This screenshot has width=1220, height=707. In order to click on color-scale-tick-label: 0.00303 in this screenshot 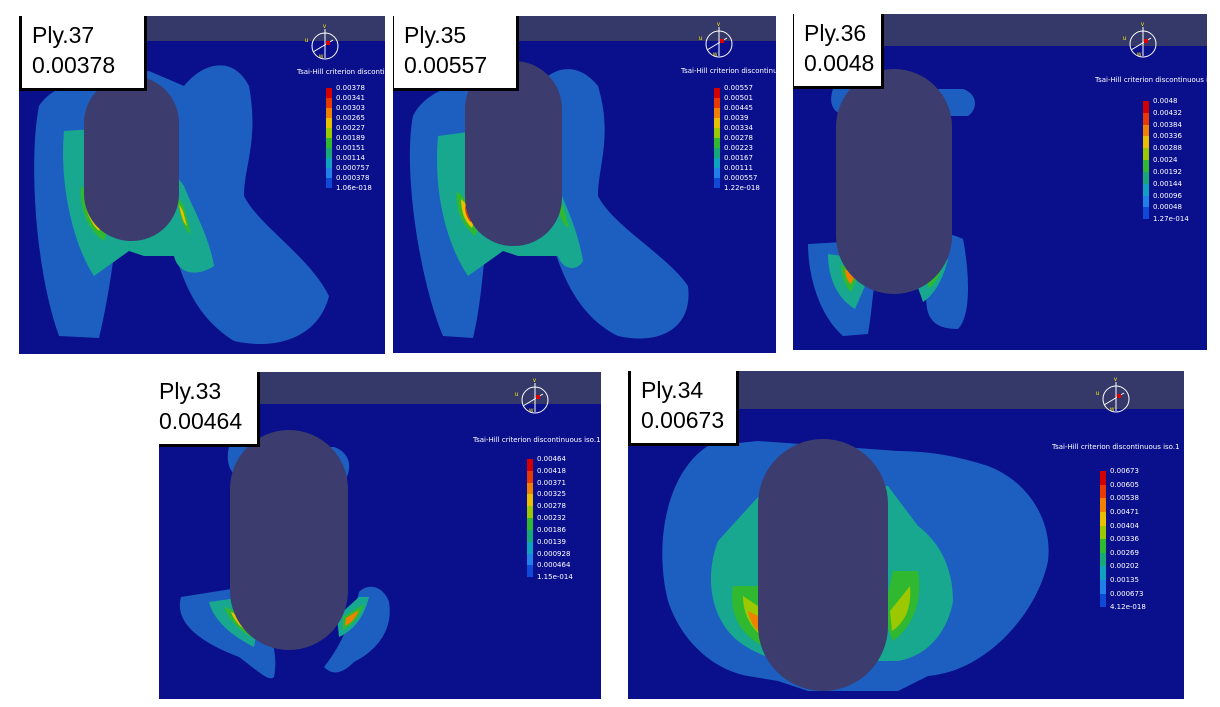, I will do `click(350, 108)`.